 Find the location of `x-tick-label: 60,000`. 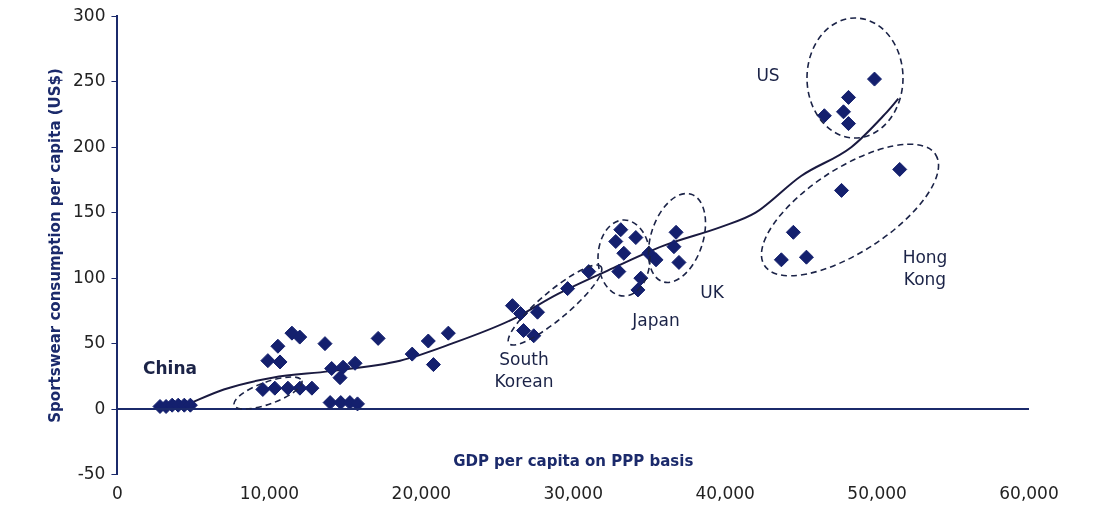

x-tick-label: 60,000 is located at coordinates (1029, 493).